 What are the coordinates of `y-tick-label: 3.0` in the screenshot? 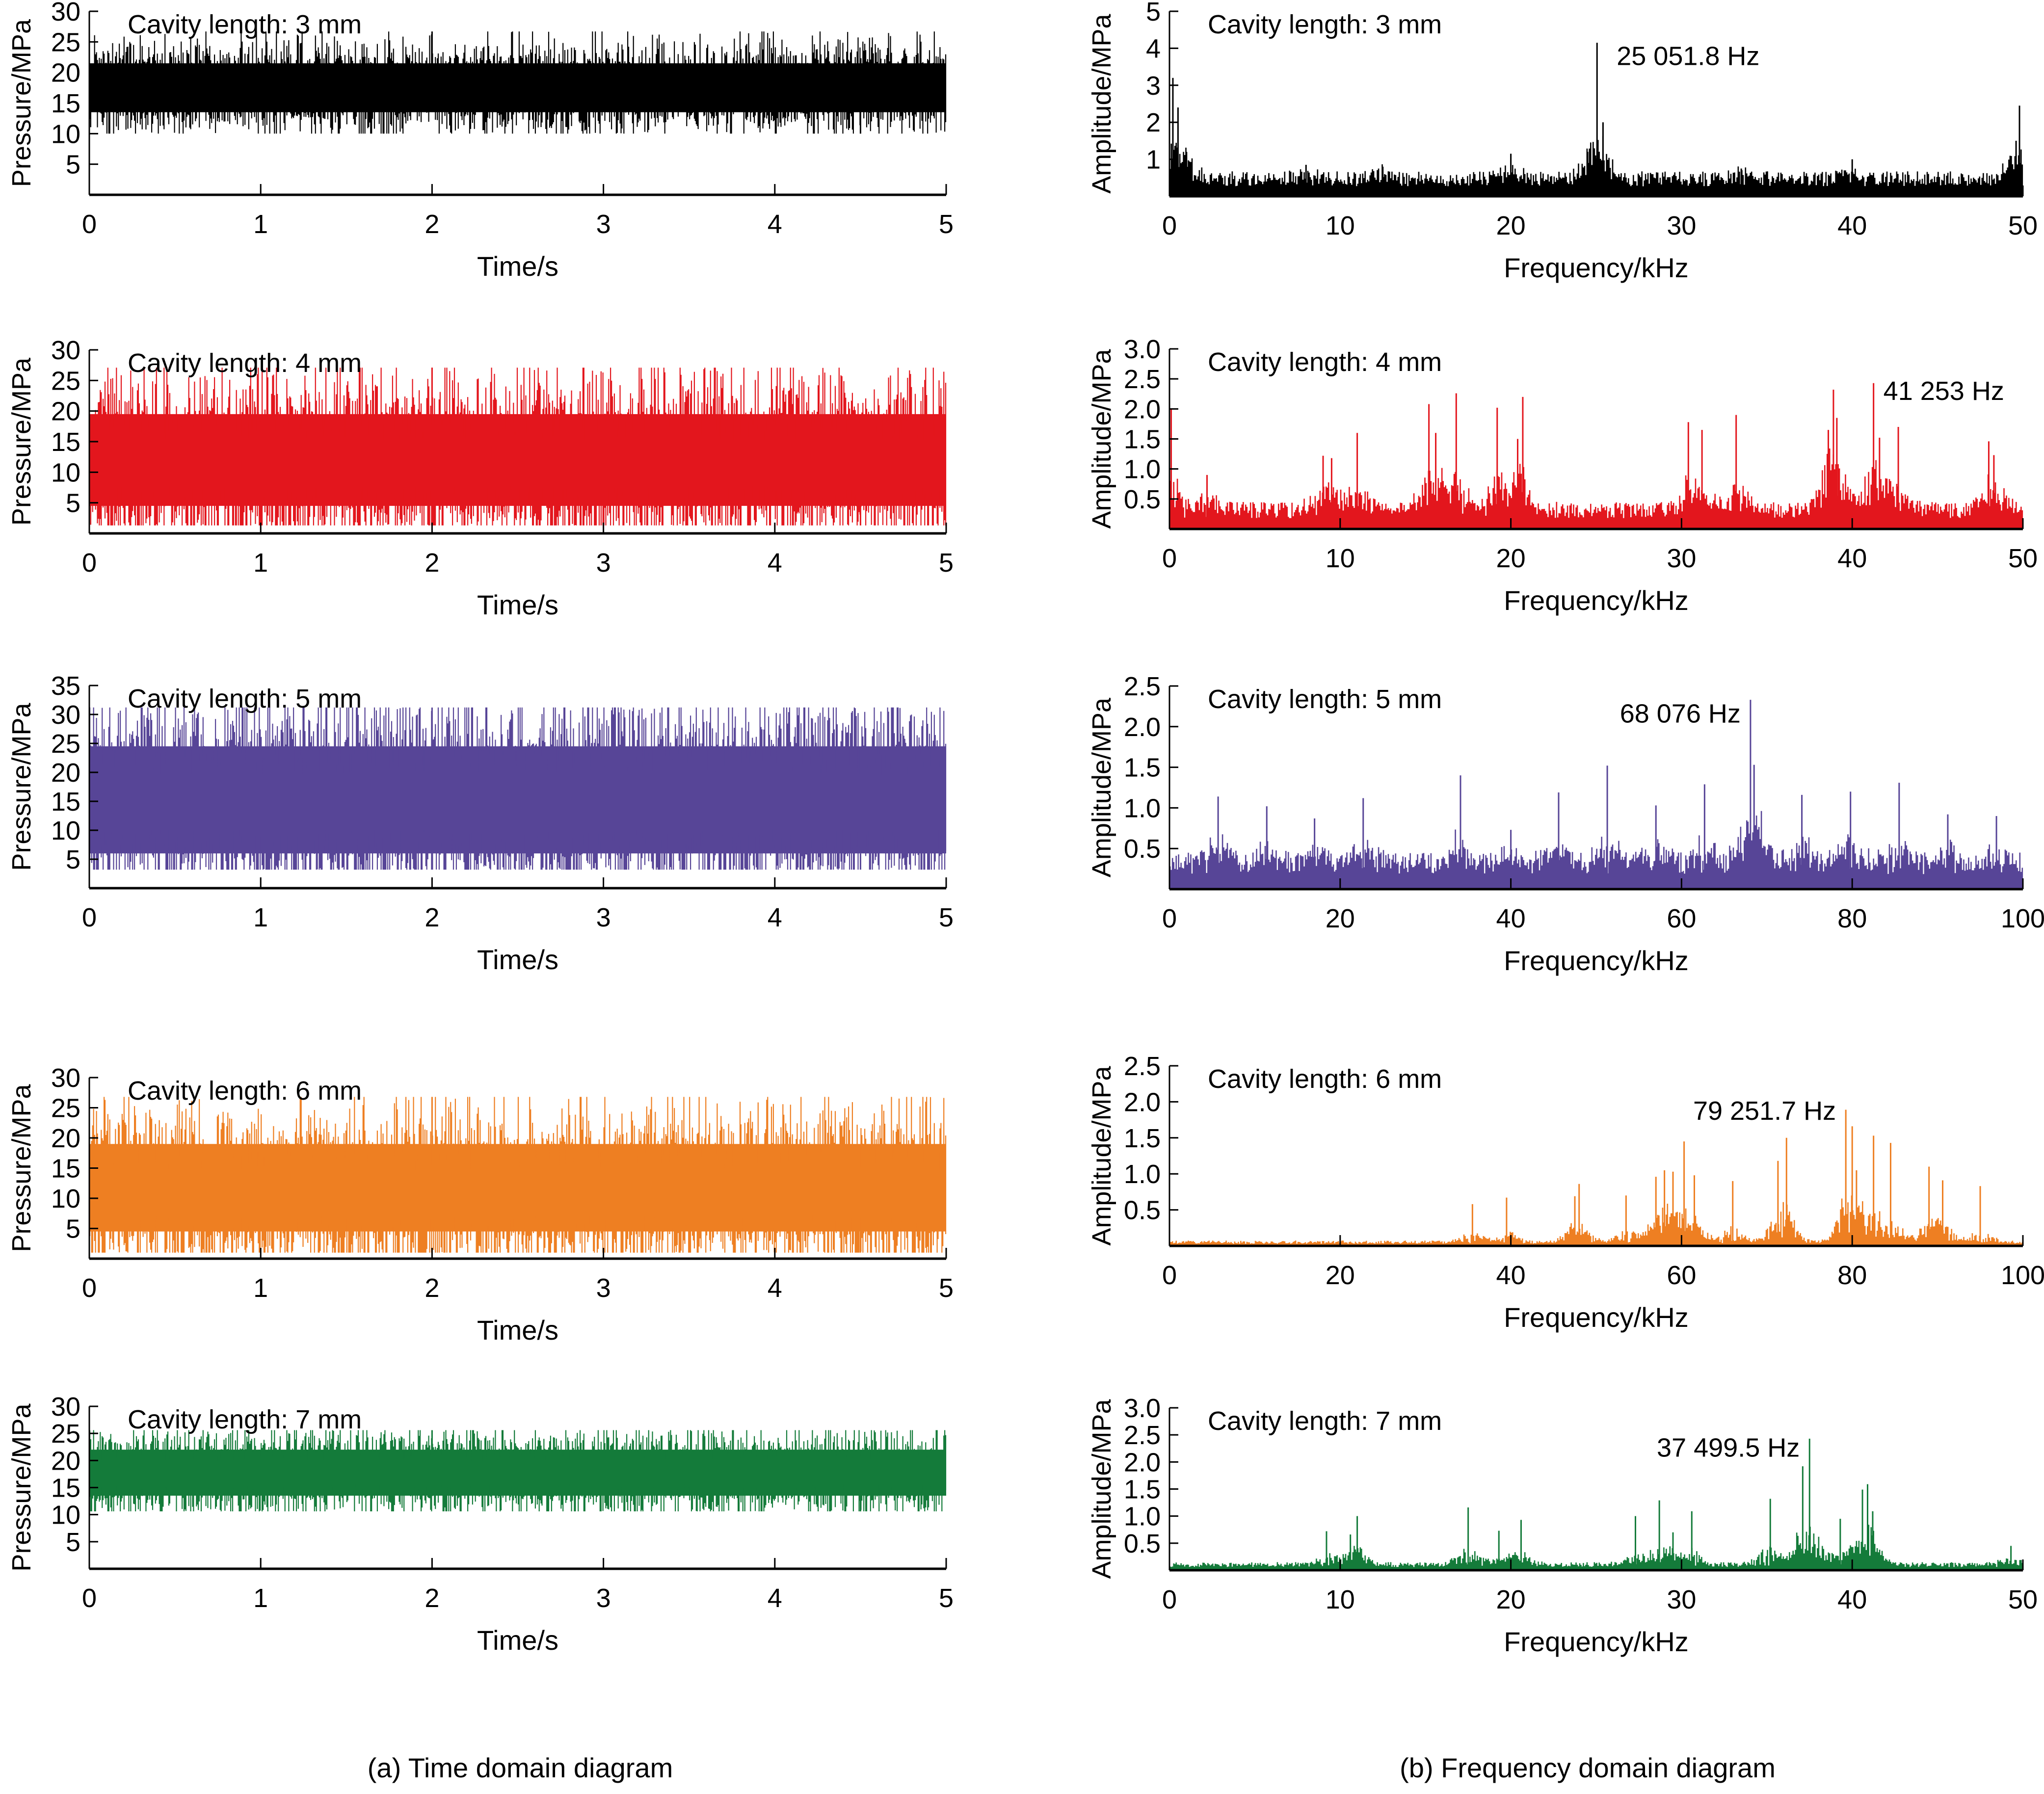 It's located at (1142, 1408).